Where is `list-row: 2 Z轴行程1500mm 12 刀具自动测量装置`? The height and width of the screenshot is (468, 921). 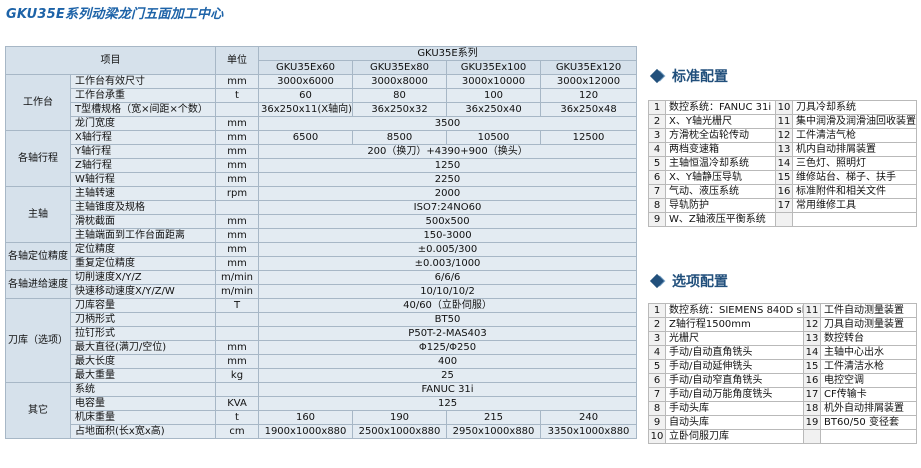
list-row: 2 Z轴行程1500mm 12 刀具自动测量装置 is located at coordinates (782, 324).